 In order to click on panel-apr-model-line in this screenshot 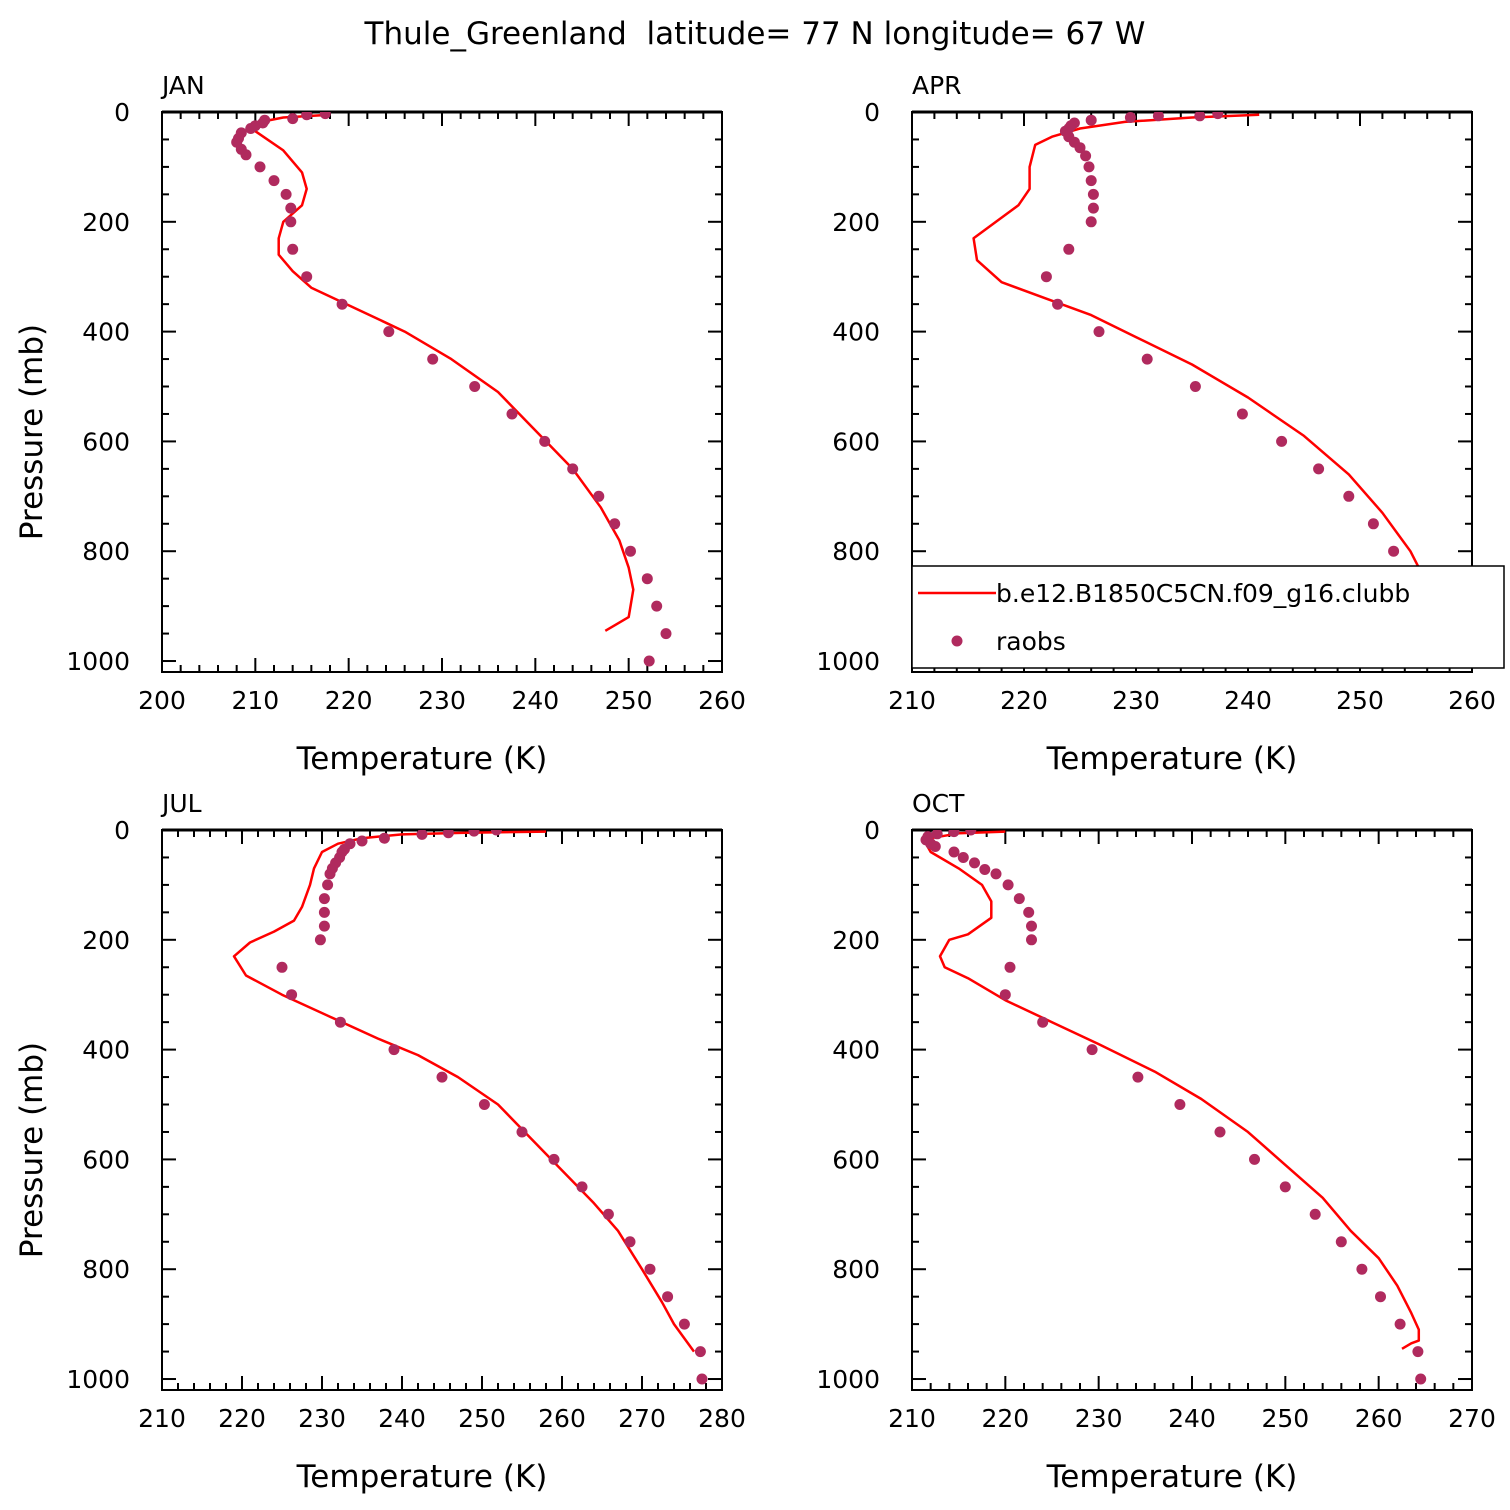, I will do `click(1200, 370)`.